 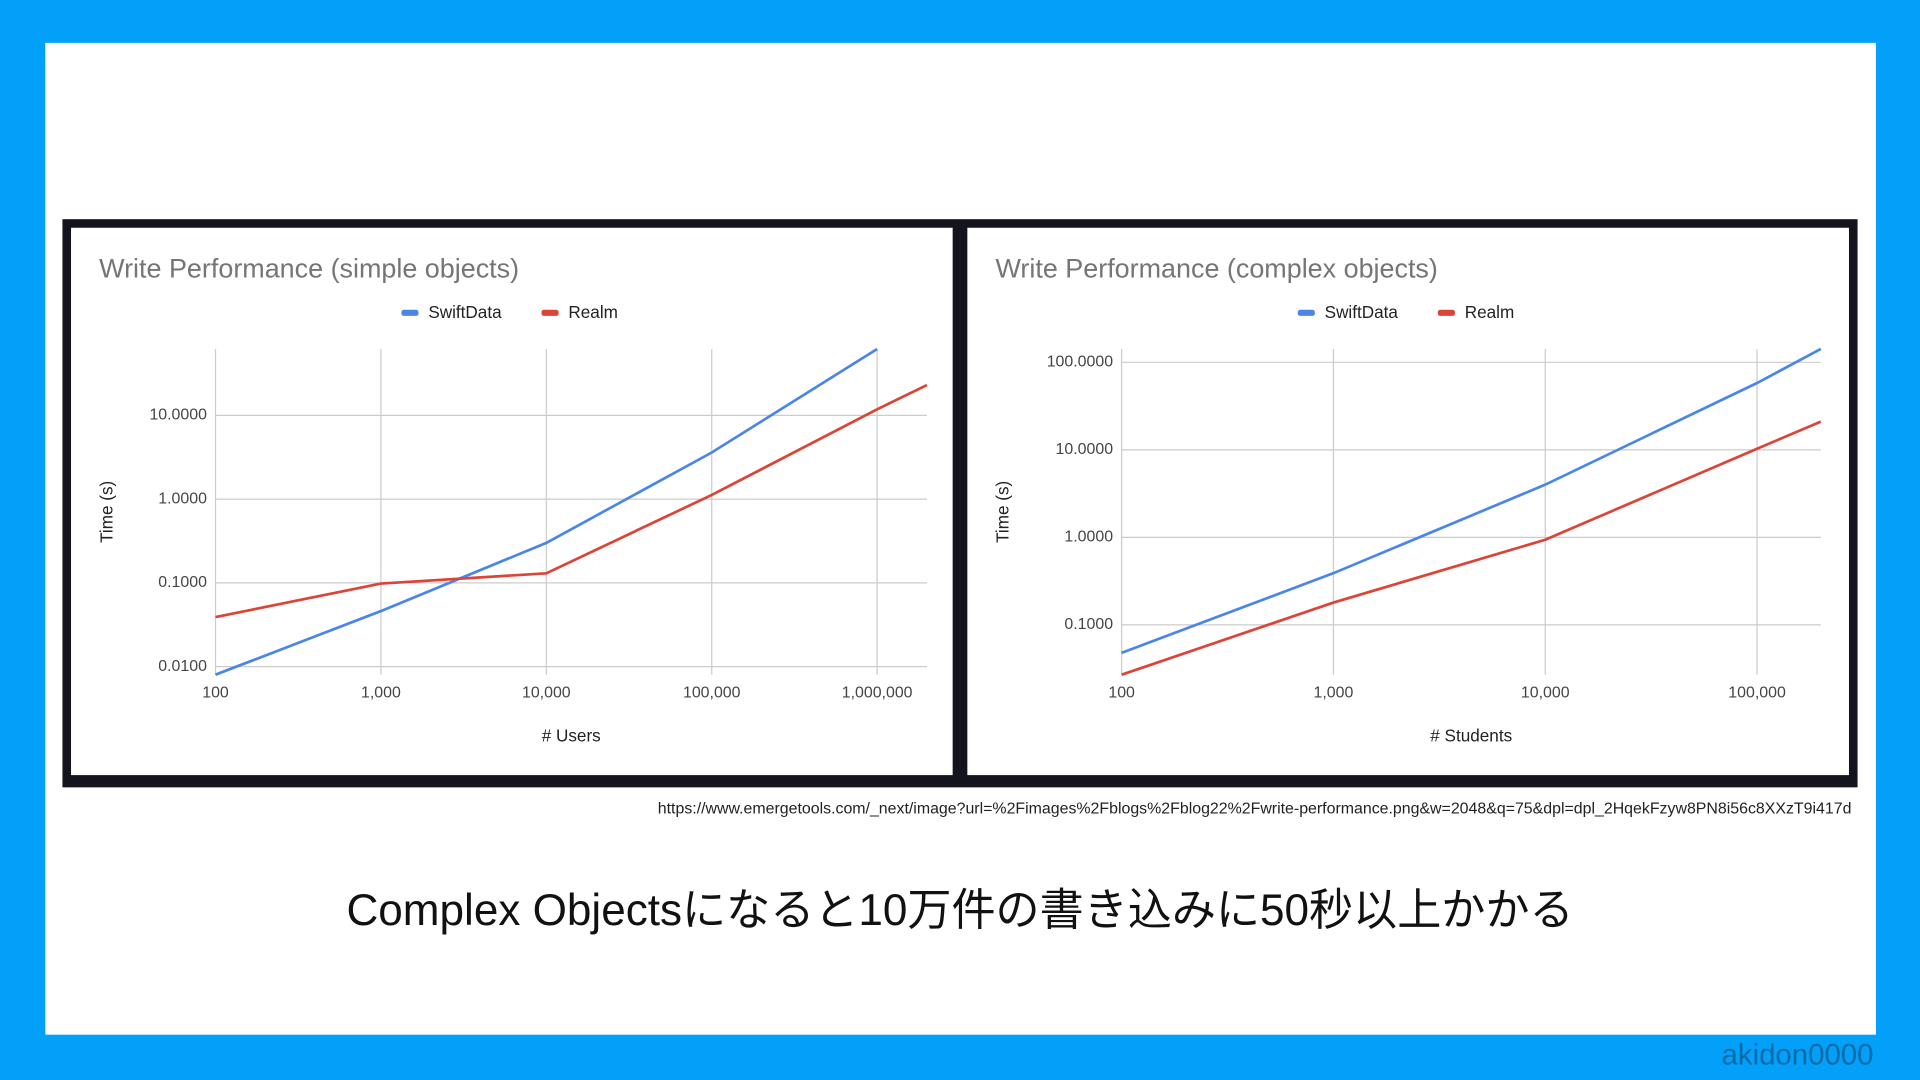 I want to click on author: akidon0000, so click(x=1798, y=1055).